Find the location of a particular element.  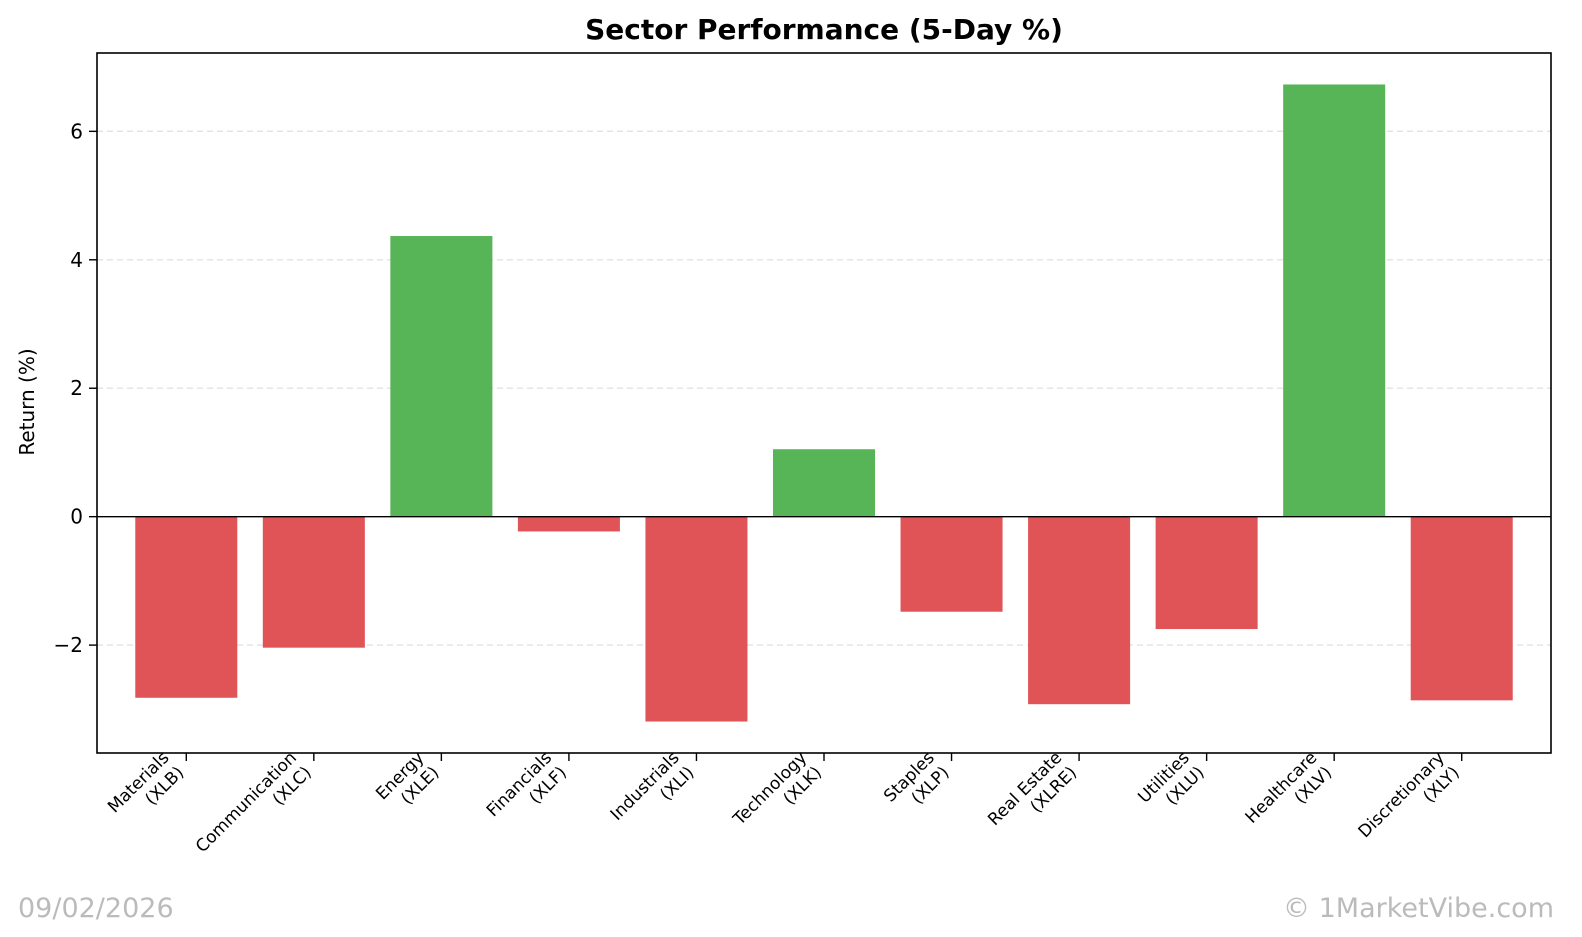

x-tick-label: Real Estate(XLRE) is located at coordinates (1032, 796).